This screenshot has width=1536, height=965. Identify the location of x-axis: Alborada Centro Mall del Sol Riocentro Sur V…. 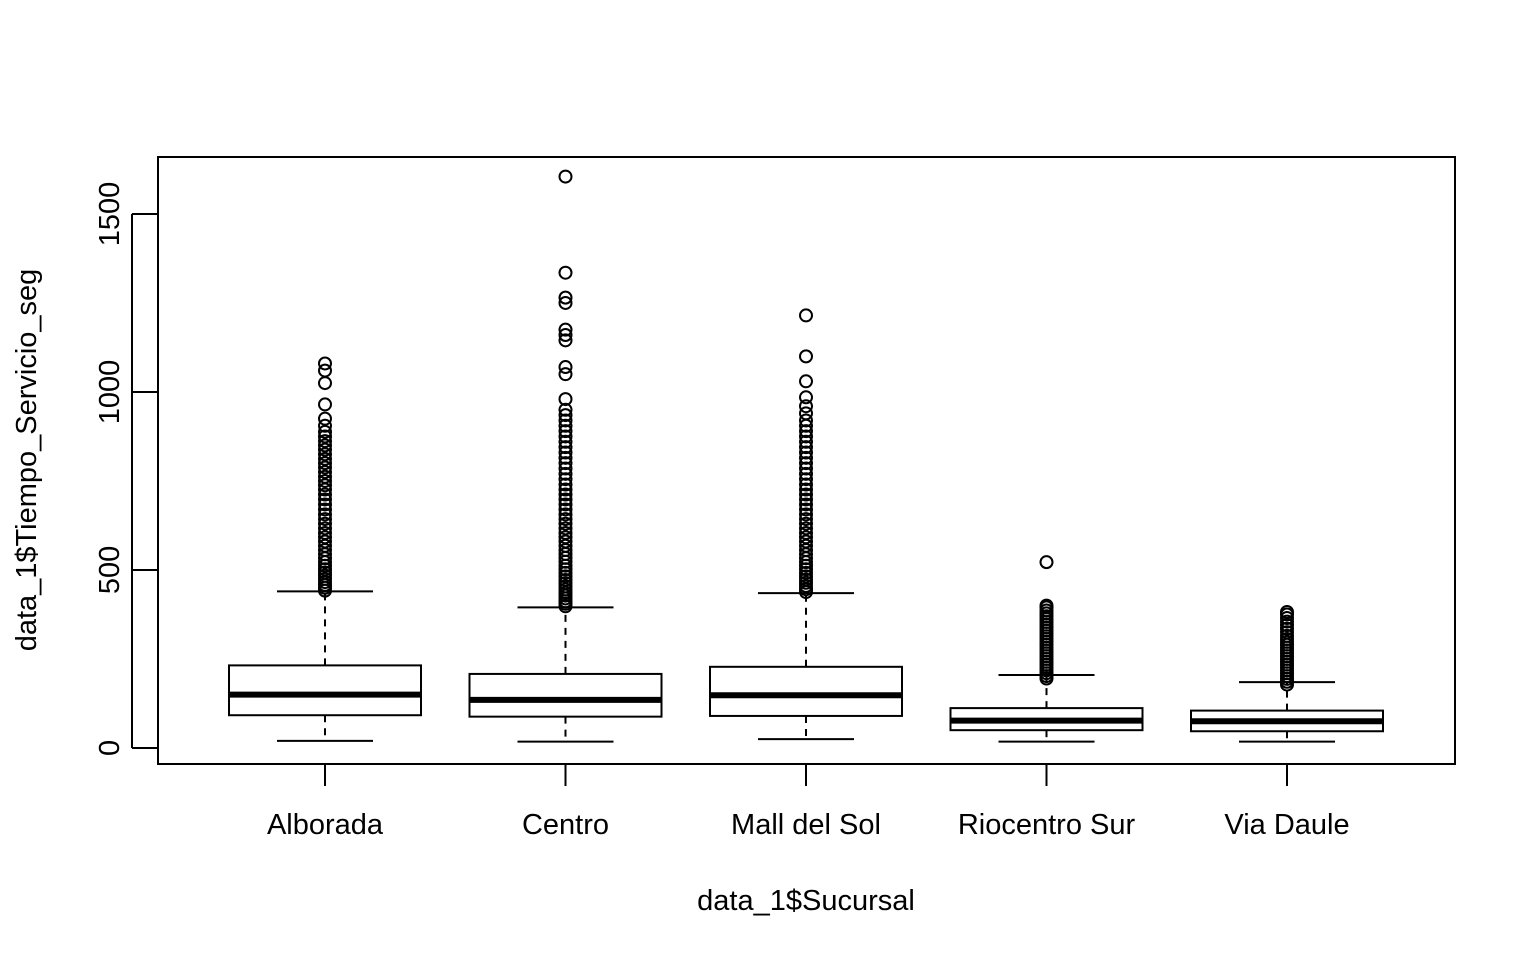
(808, 802).